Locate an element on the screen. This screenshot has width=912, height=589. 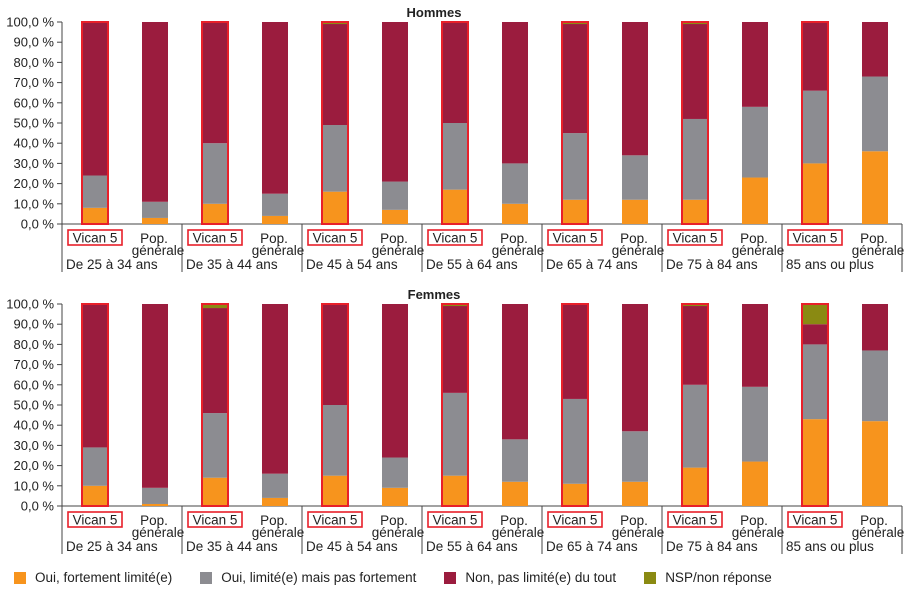
legend-item-pas-limite: Non, pas limité(e) du tout is located at coordinates (530, 577).